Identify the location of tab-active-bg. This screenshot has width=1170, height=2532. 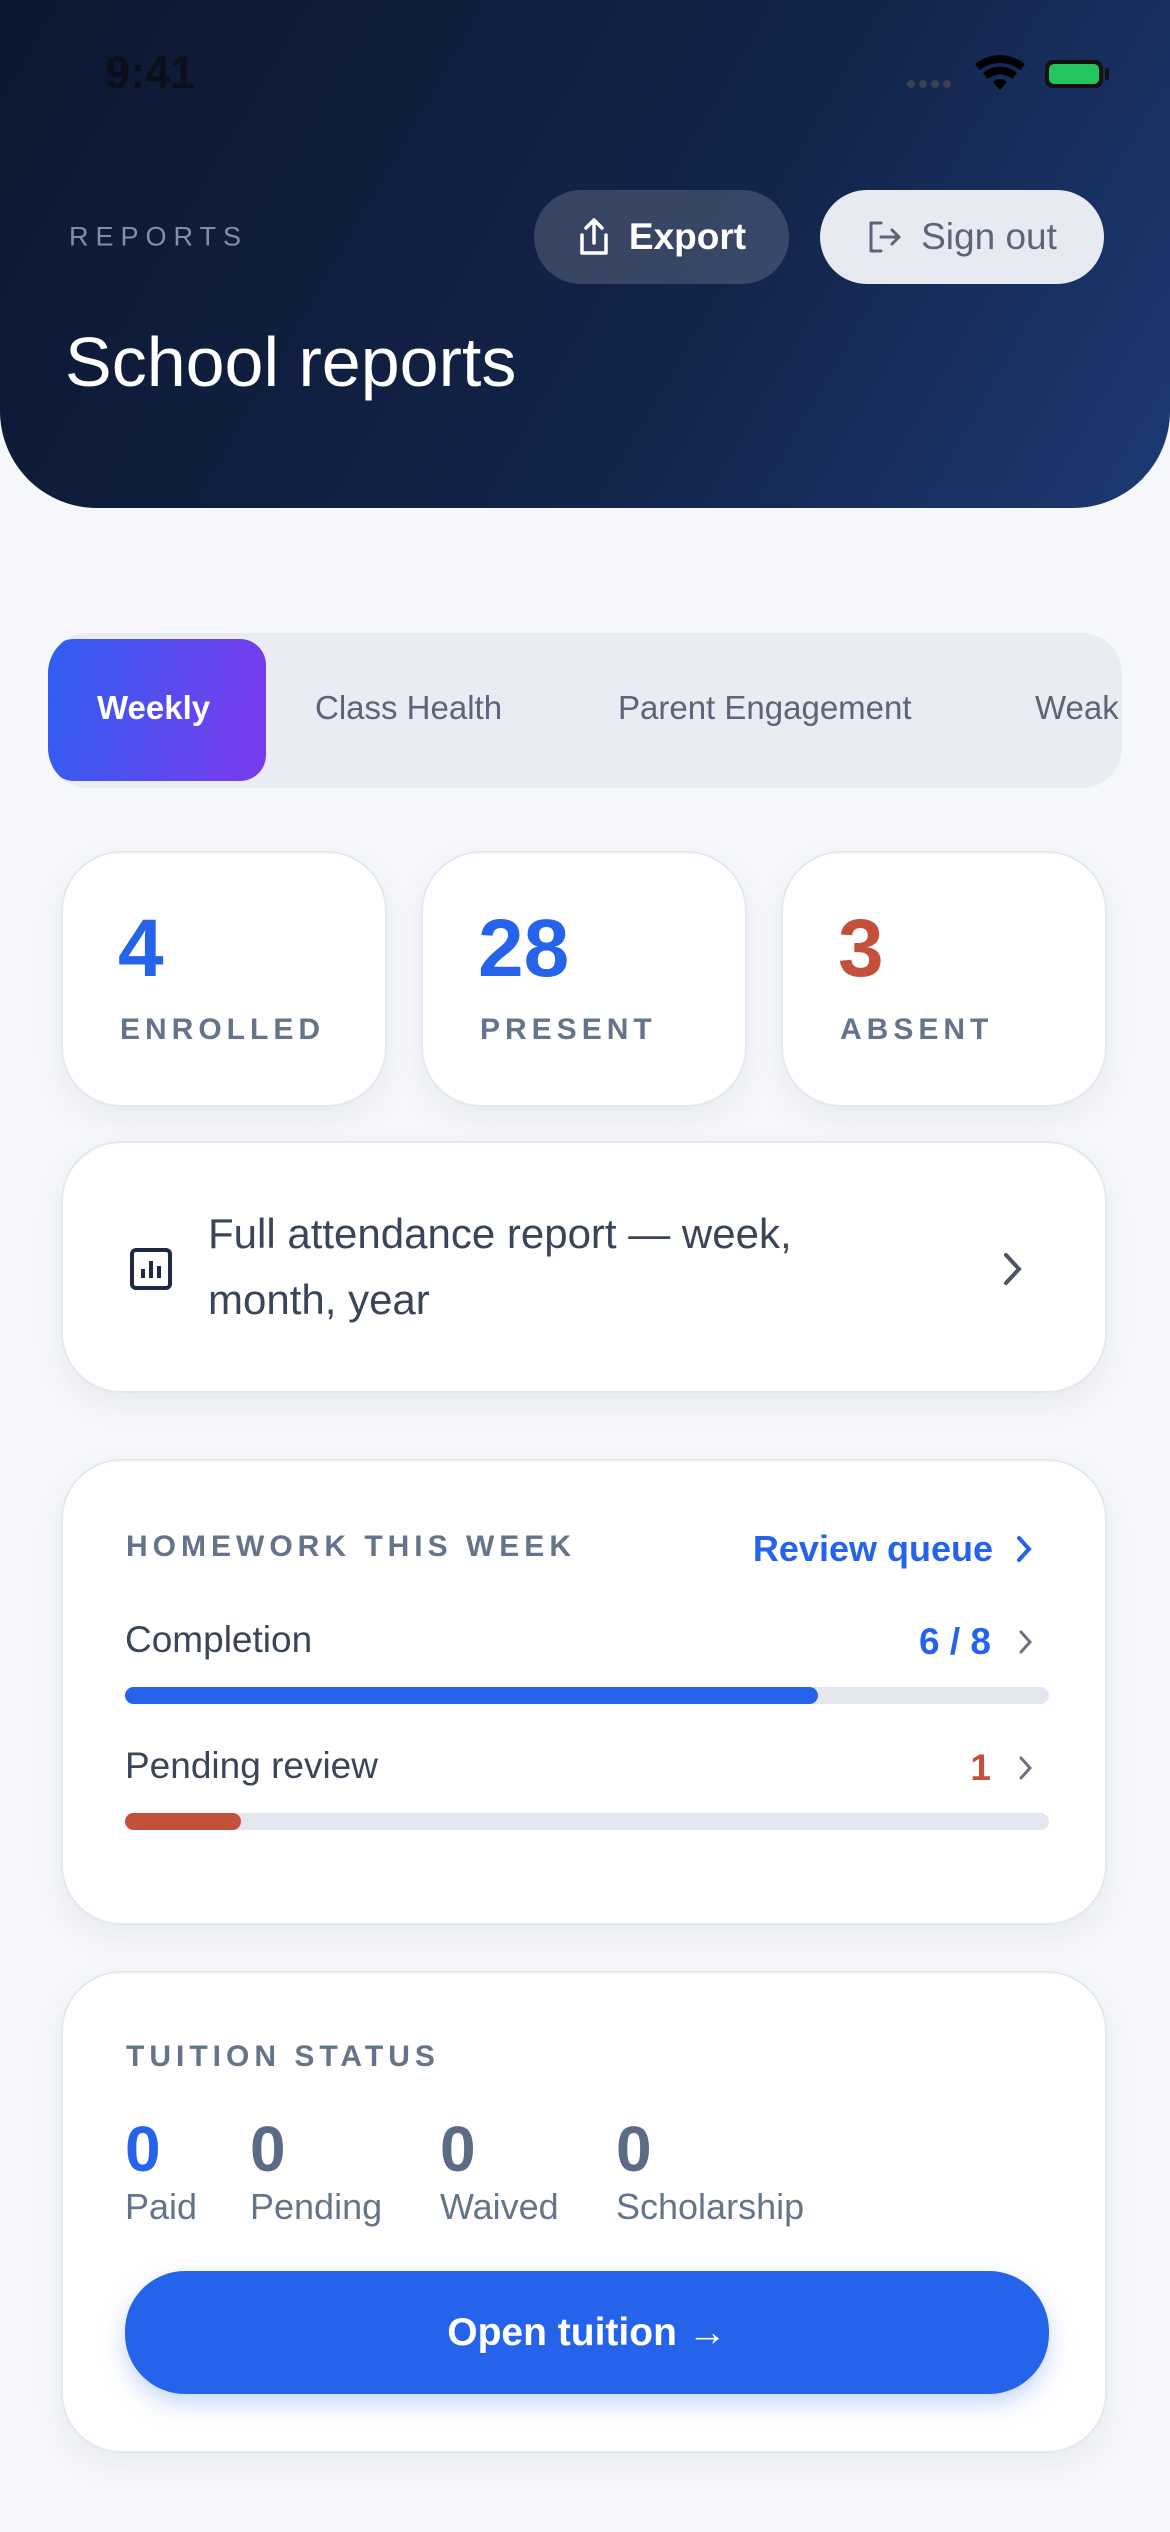
(157, 710).